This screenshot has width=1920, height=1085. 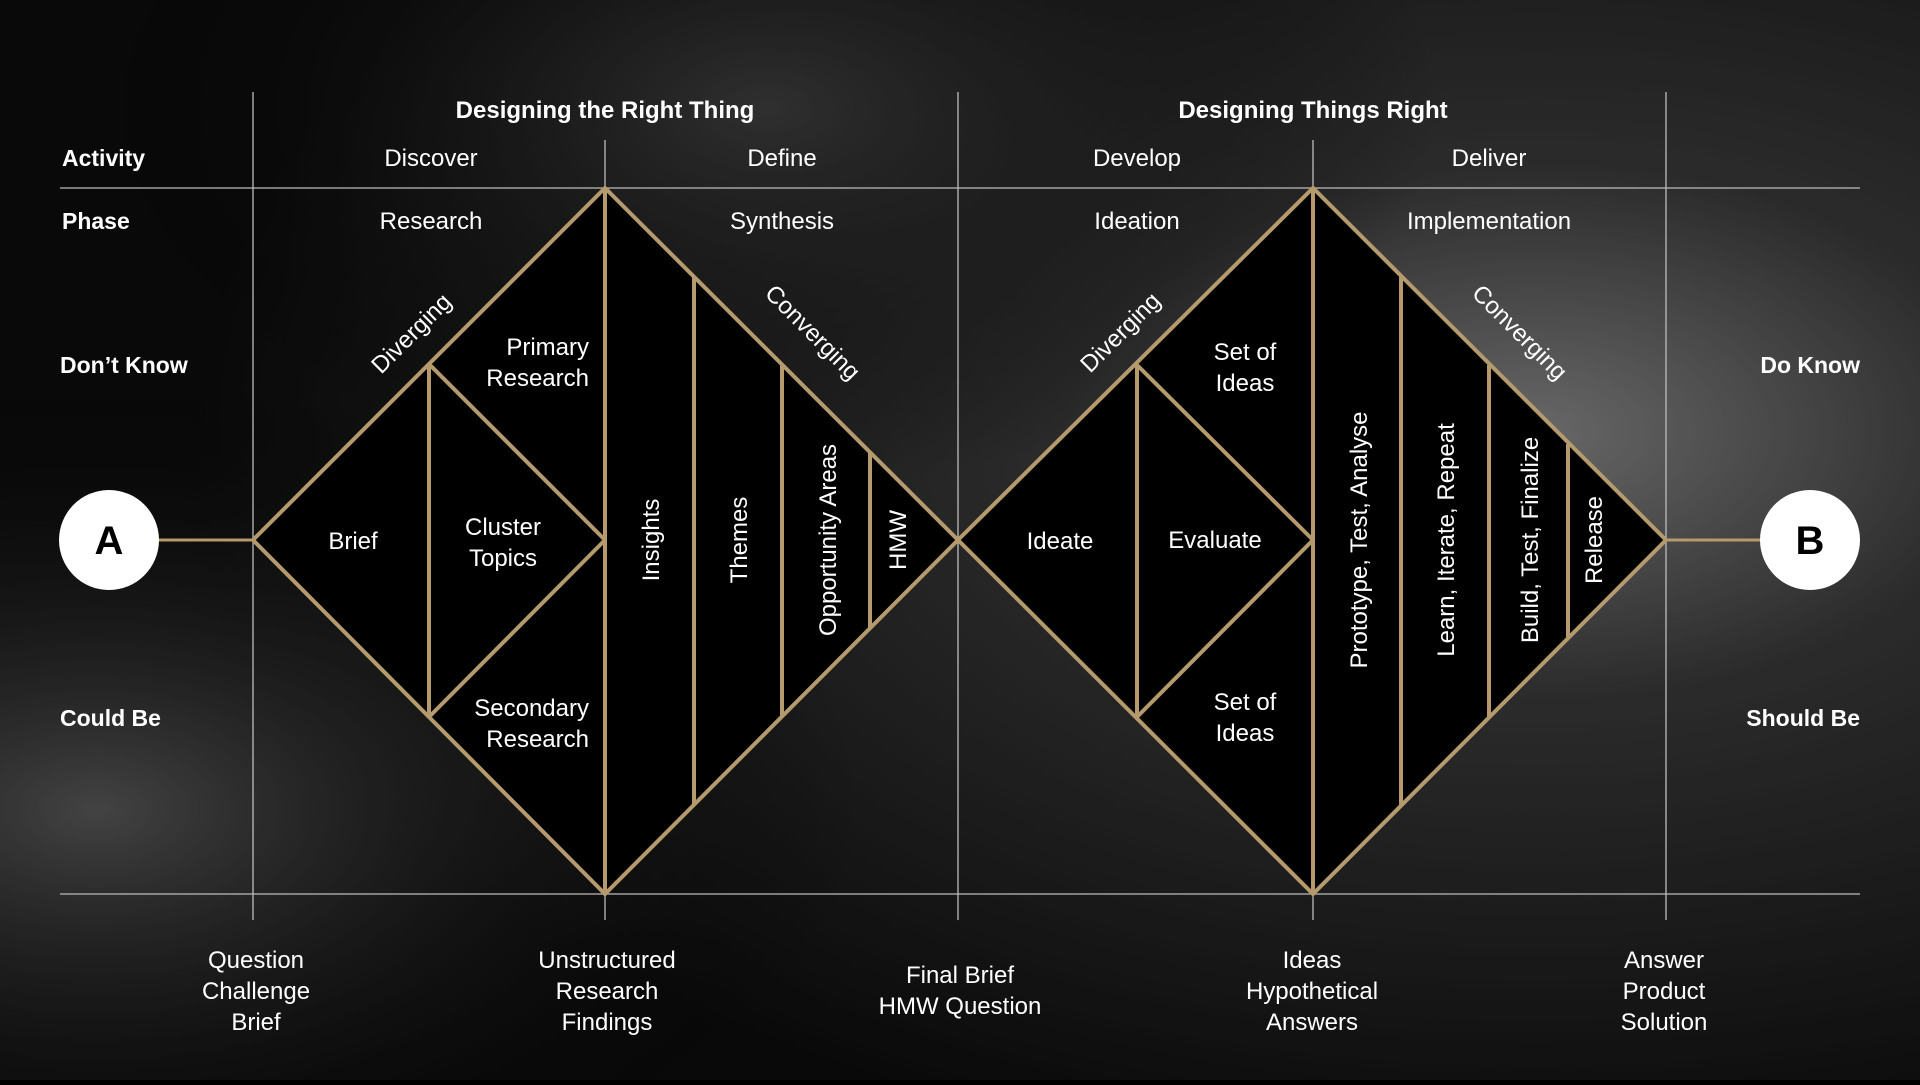 What do you see at coordinates (1810, 365) in the screenshot?
I see `side-do-know: Do Know` at bounding box center [1810, 365].